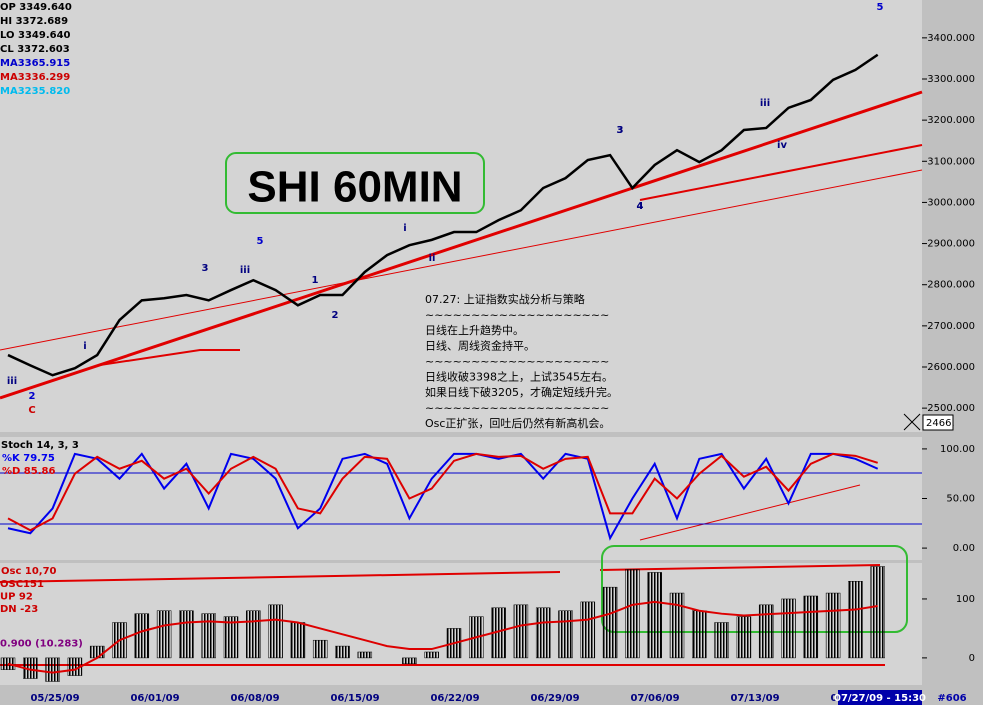 This screenshot has width=983, height=705. I want to click on info-label: MA3365.915, so click(35, 63).